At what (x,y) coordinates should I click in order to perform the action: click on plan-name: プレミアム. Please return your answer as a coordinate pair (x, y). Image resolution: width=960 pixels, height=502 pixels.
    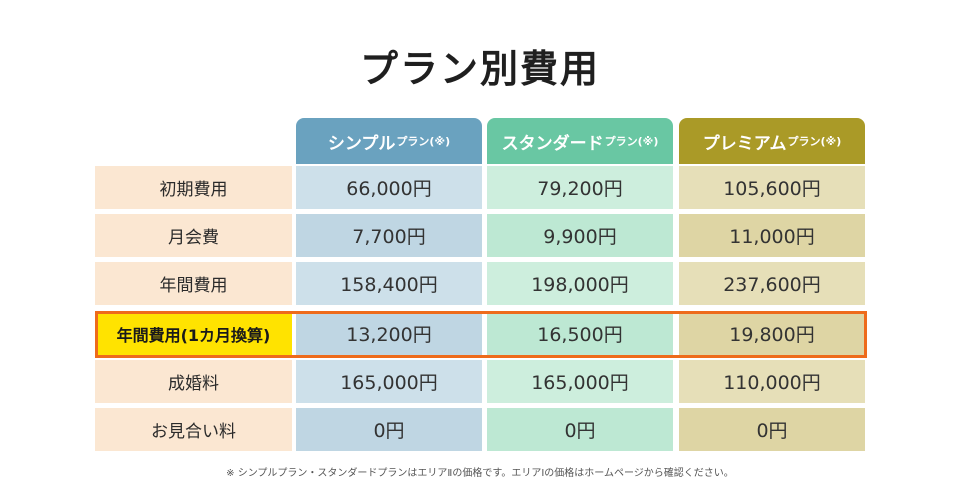
    Looking at the image, I should click on (744, 143).